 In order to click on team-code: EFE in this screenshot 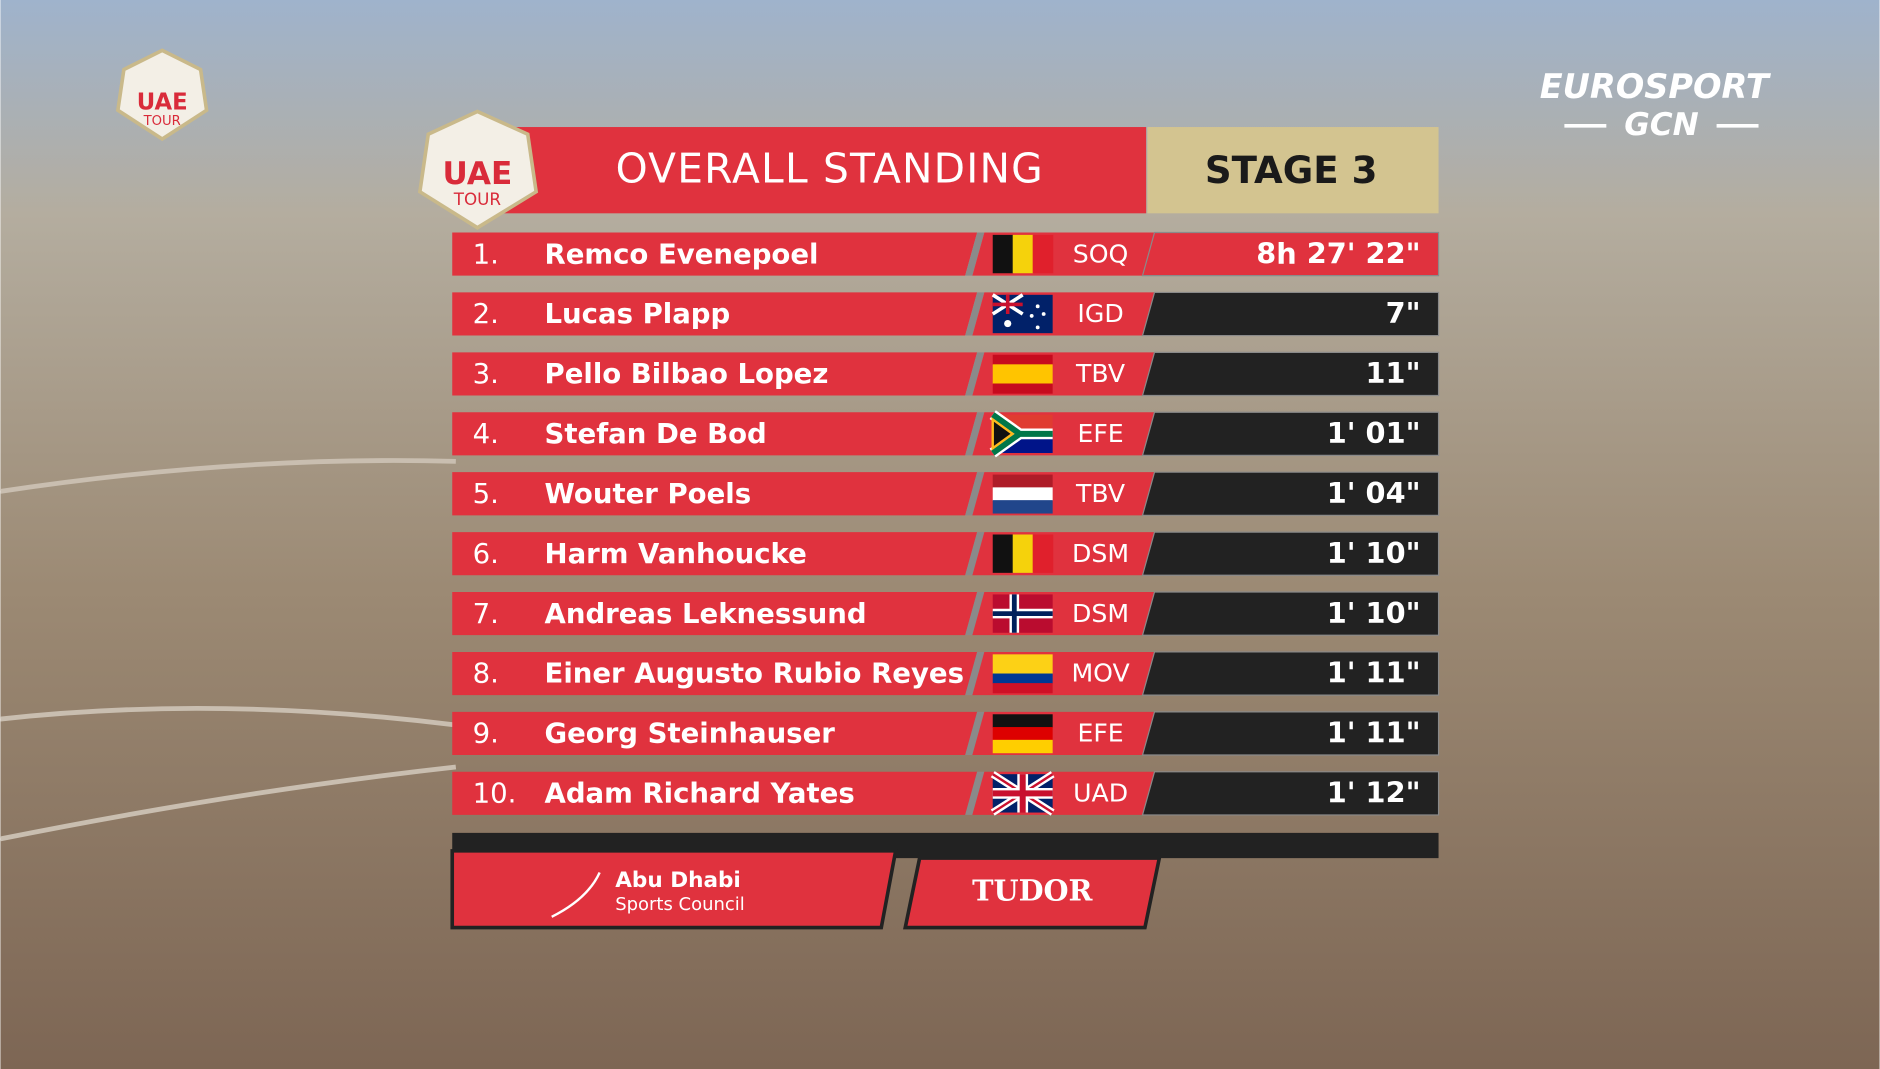, I will do `click(1100, 433)`.